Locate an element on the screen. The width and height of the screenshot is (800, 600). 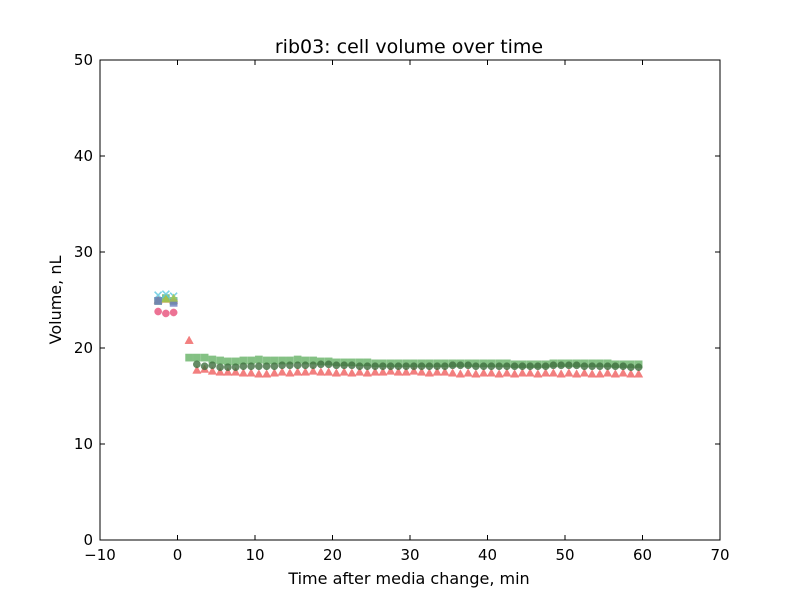
y-tick-label: 20 is located at coordinates (83, 348).